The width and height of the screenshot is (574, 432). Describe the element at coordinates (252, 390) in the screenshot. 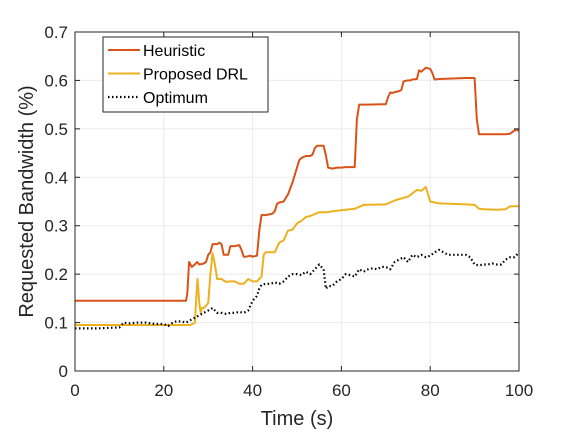

I see `x-tick-label: 40` at that location.